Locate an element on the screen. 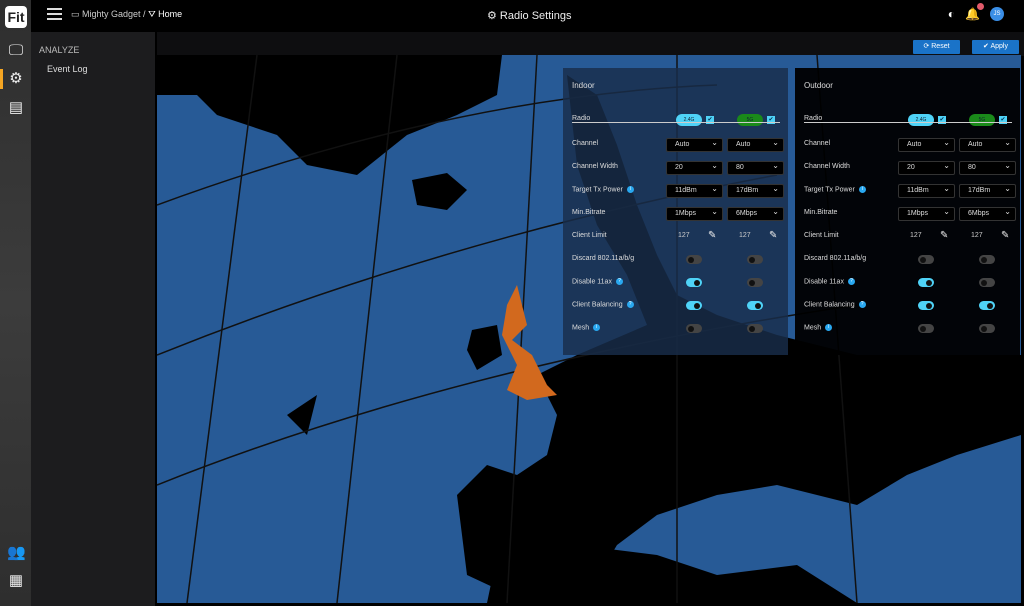 The image size is (1024, 606). monitor-icon: 🖵 is located at coordinates (16, 50).